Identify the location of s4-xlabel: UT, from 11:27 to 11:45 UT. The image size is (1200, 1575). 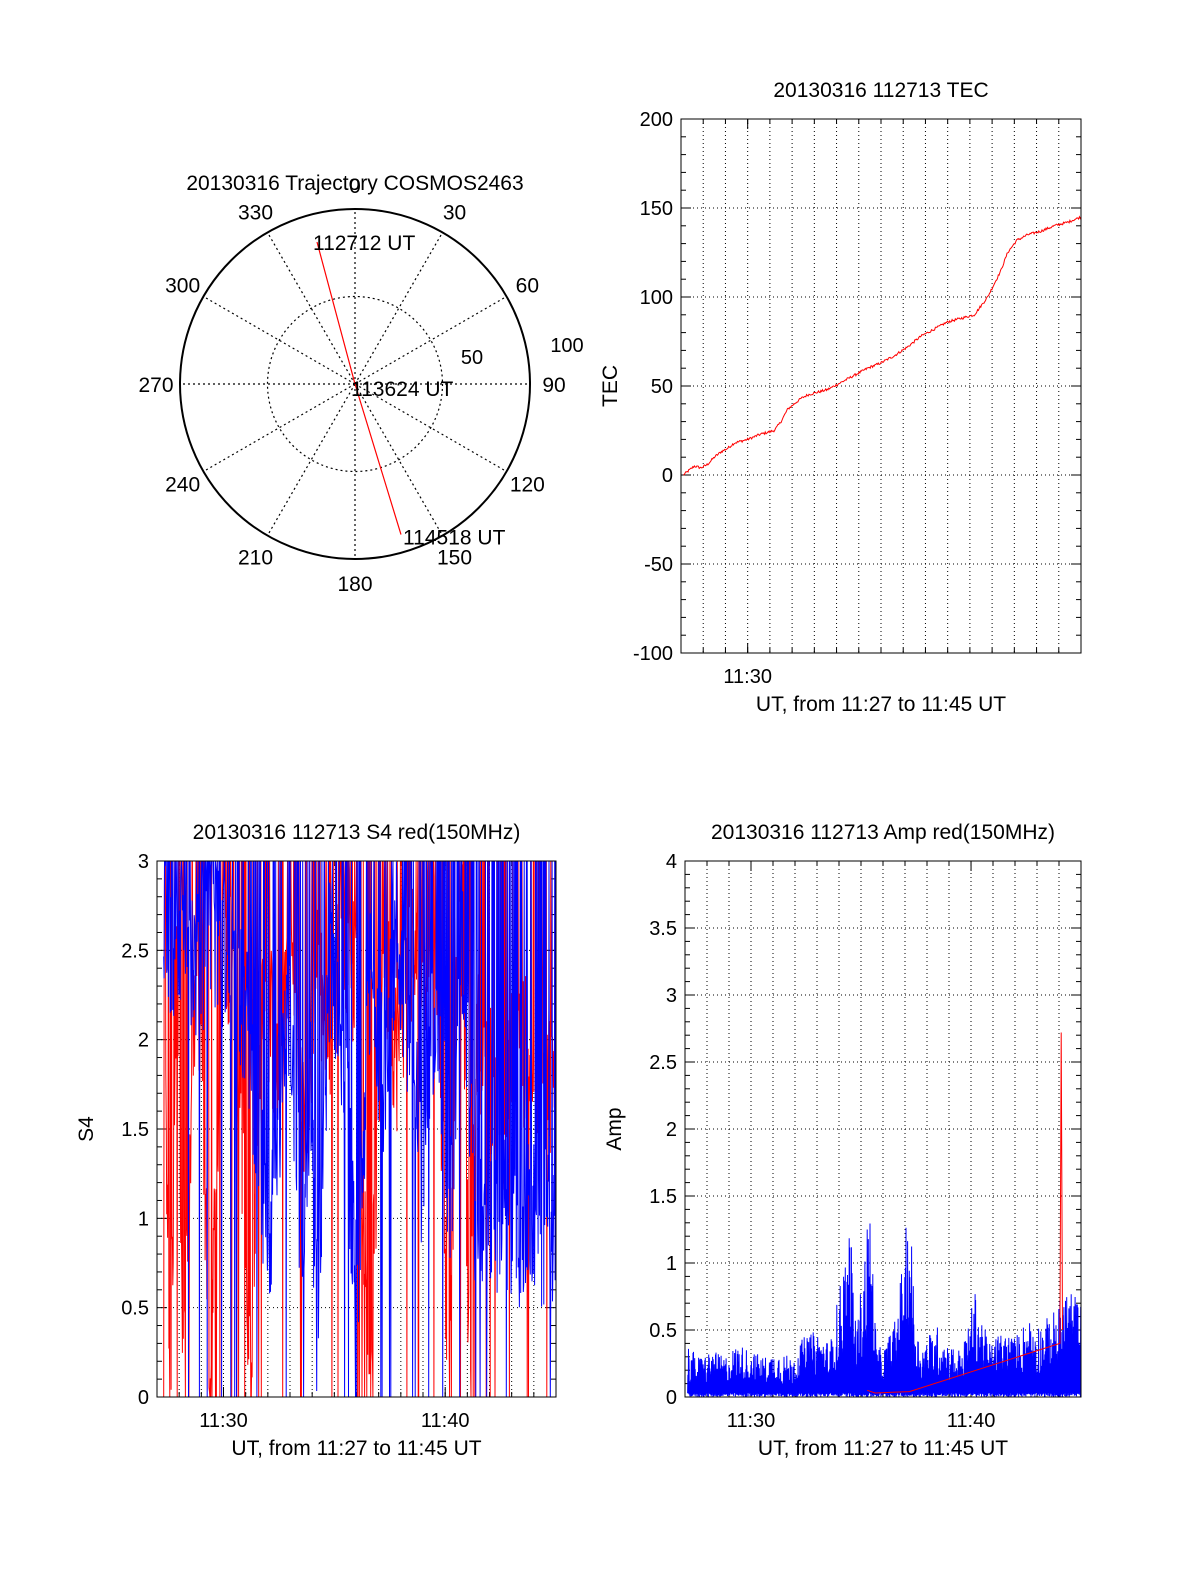
(356, 1448).